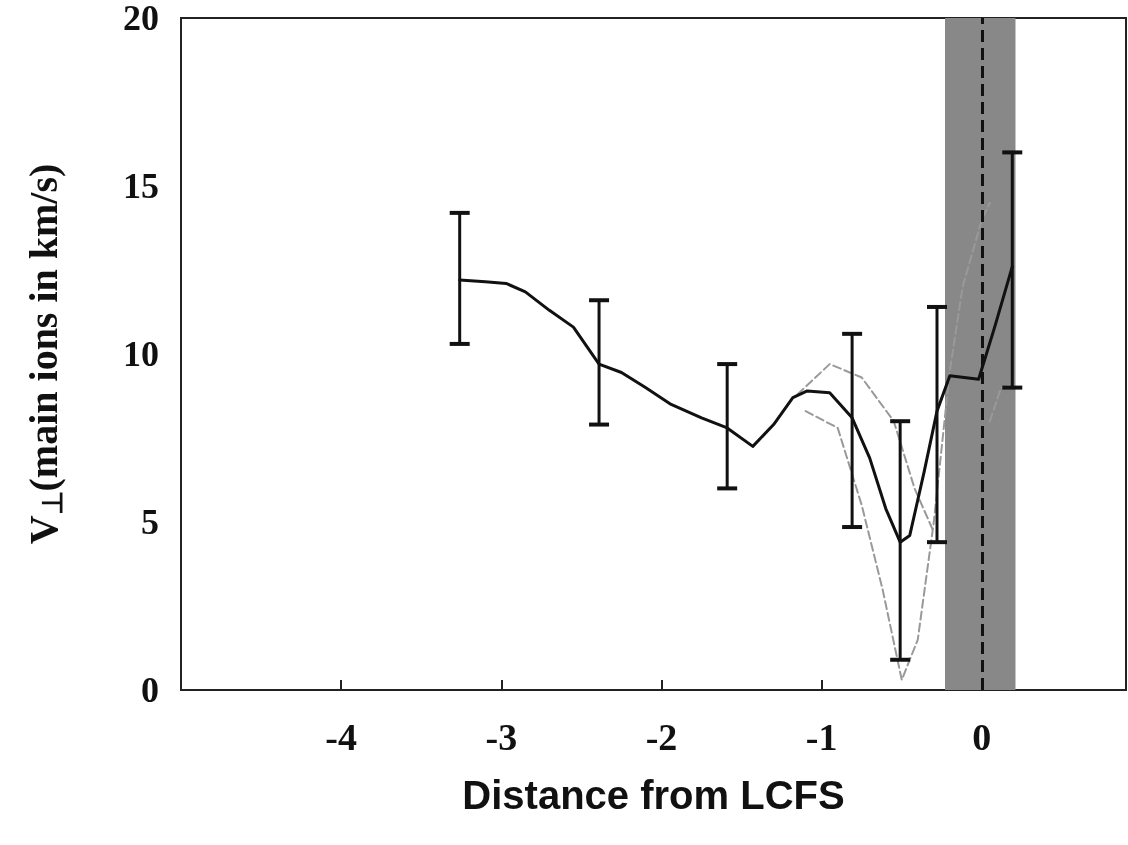  Describe the element at coordinates (982, 737) in the screenshot. I see `x-tick-label: 0` at that location.